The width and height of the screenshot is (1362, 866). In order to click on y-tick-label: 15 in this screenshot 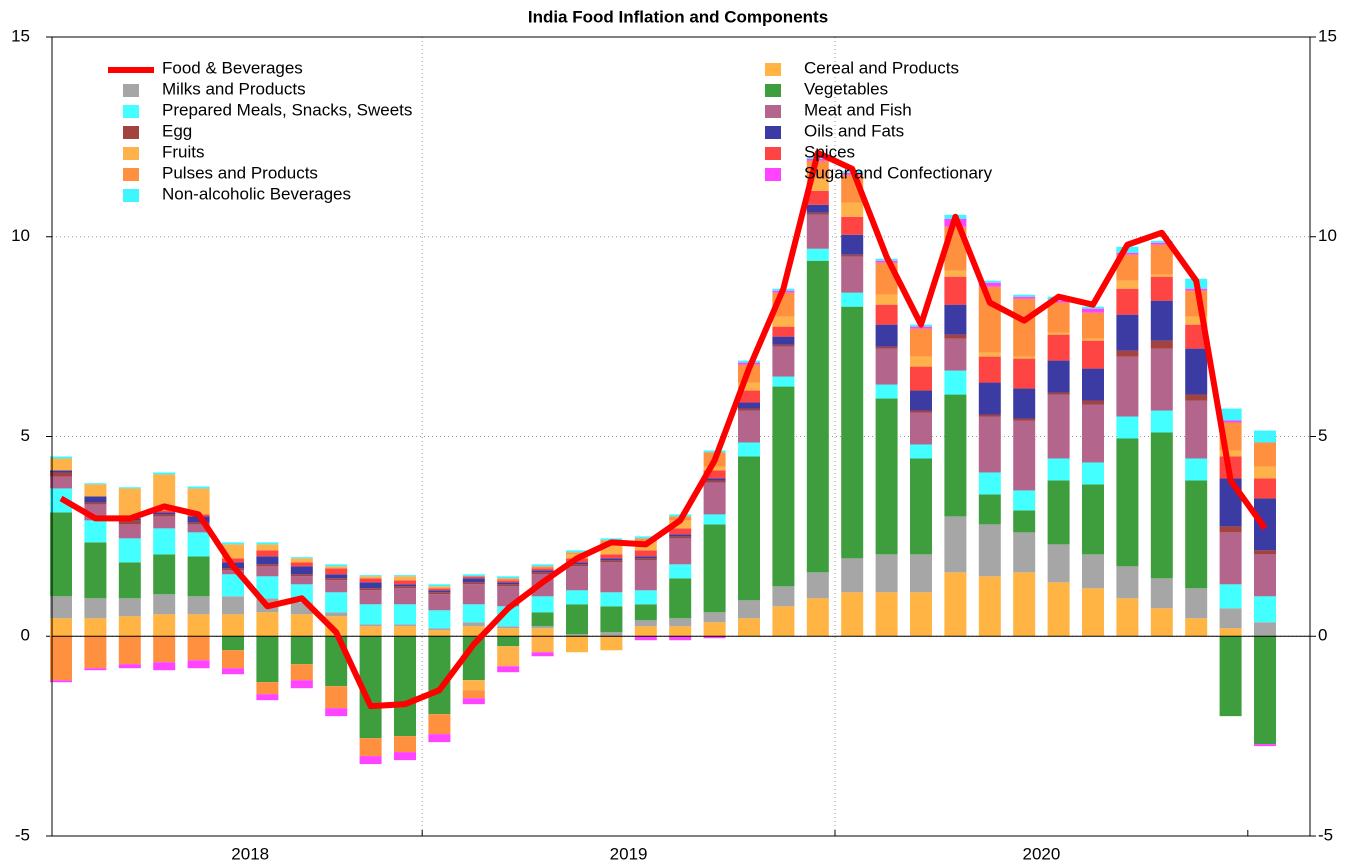, I will do `click(20, 35)`.